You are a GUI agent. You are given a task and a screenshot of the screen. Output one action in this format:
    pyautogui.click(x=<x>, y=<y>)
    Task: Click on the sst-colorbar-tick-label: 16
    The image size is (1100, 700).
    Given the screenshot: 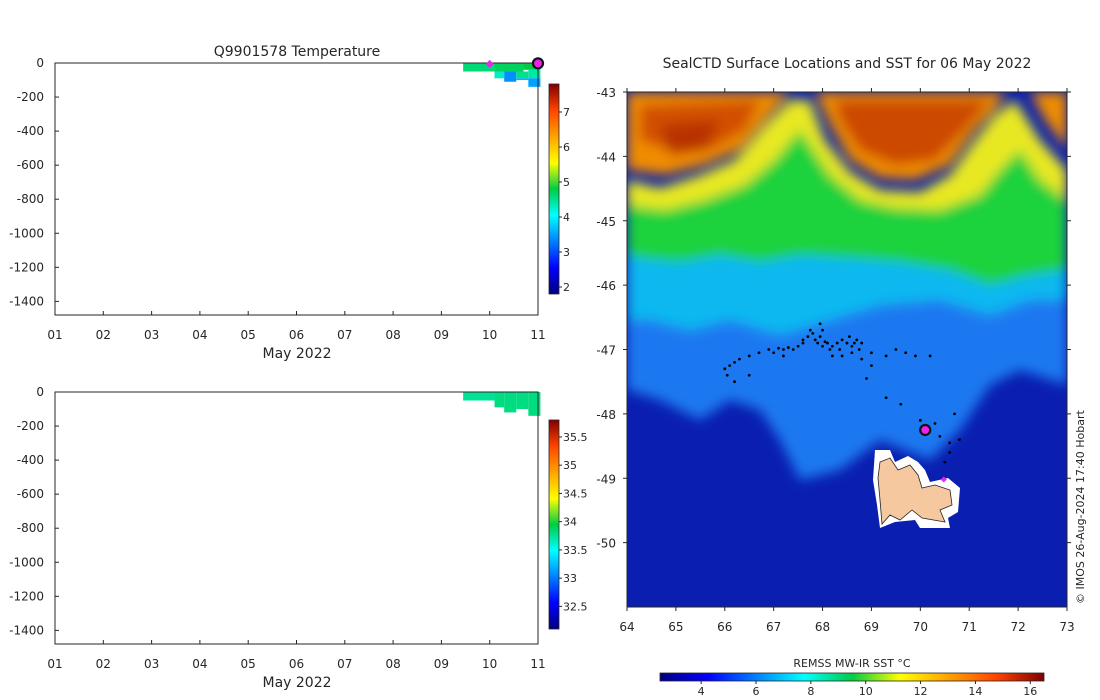 What is the action you would take?
    pyautogui.click(x=1030, y=691)
    